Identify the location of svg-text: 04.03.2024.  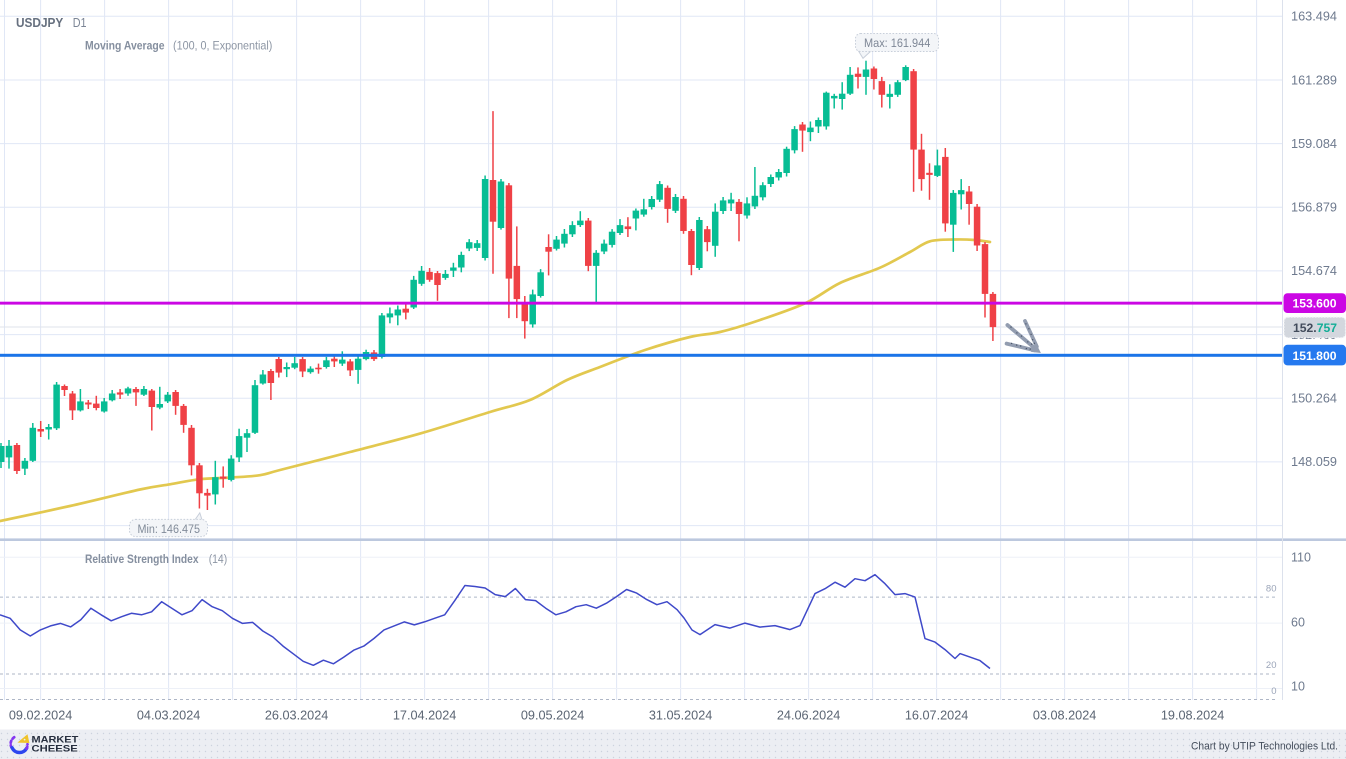
(169, 716).